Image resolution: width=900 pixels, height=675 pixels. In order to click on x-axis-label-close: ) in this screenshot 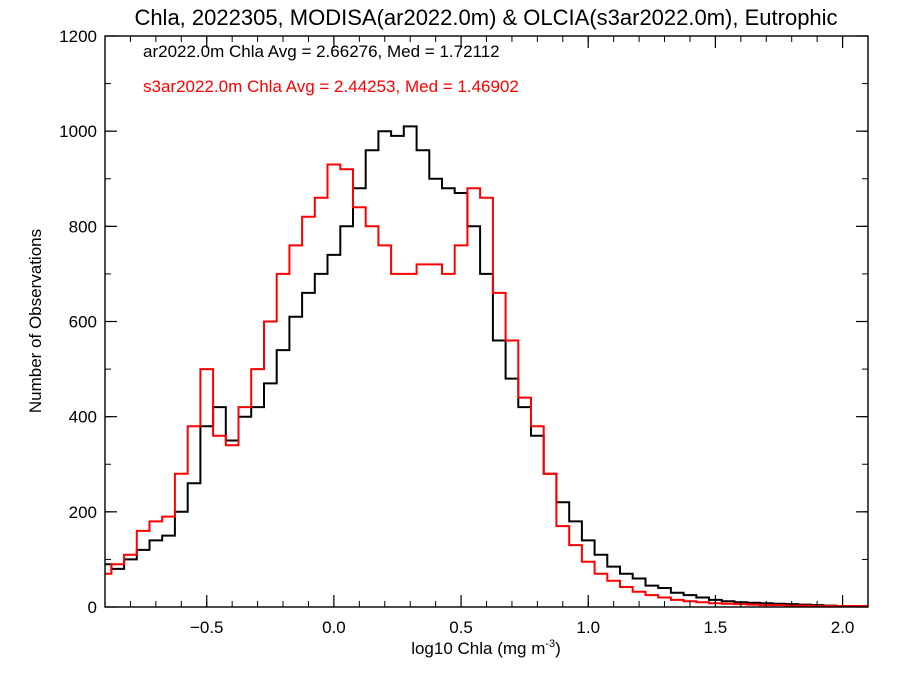, I will do `click(558, 648)`.